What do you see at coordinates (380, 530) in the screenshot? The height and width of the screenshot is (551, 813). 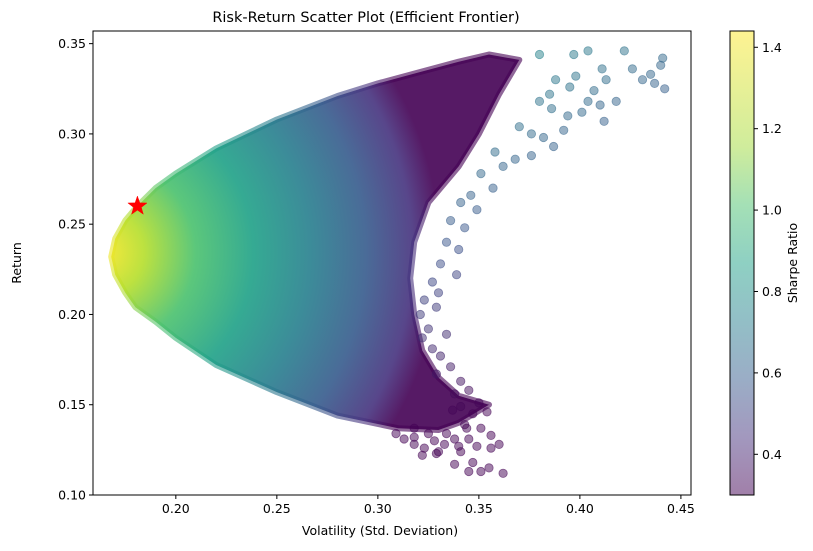 I see `x-axis-label: Volatility (Std. Deviation)` at bounding box center [380, 530].